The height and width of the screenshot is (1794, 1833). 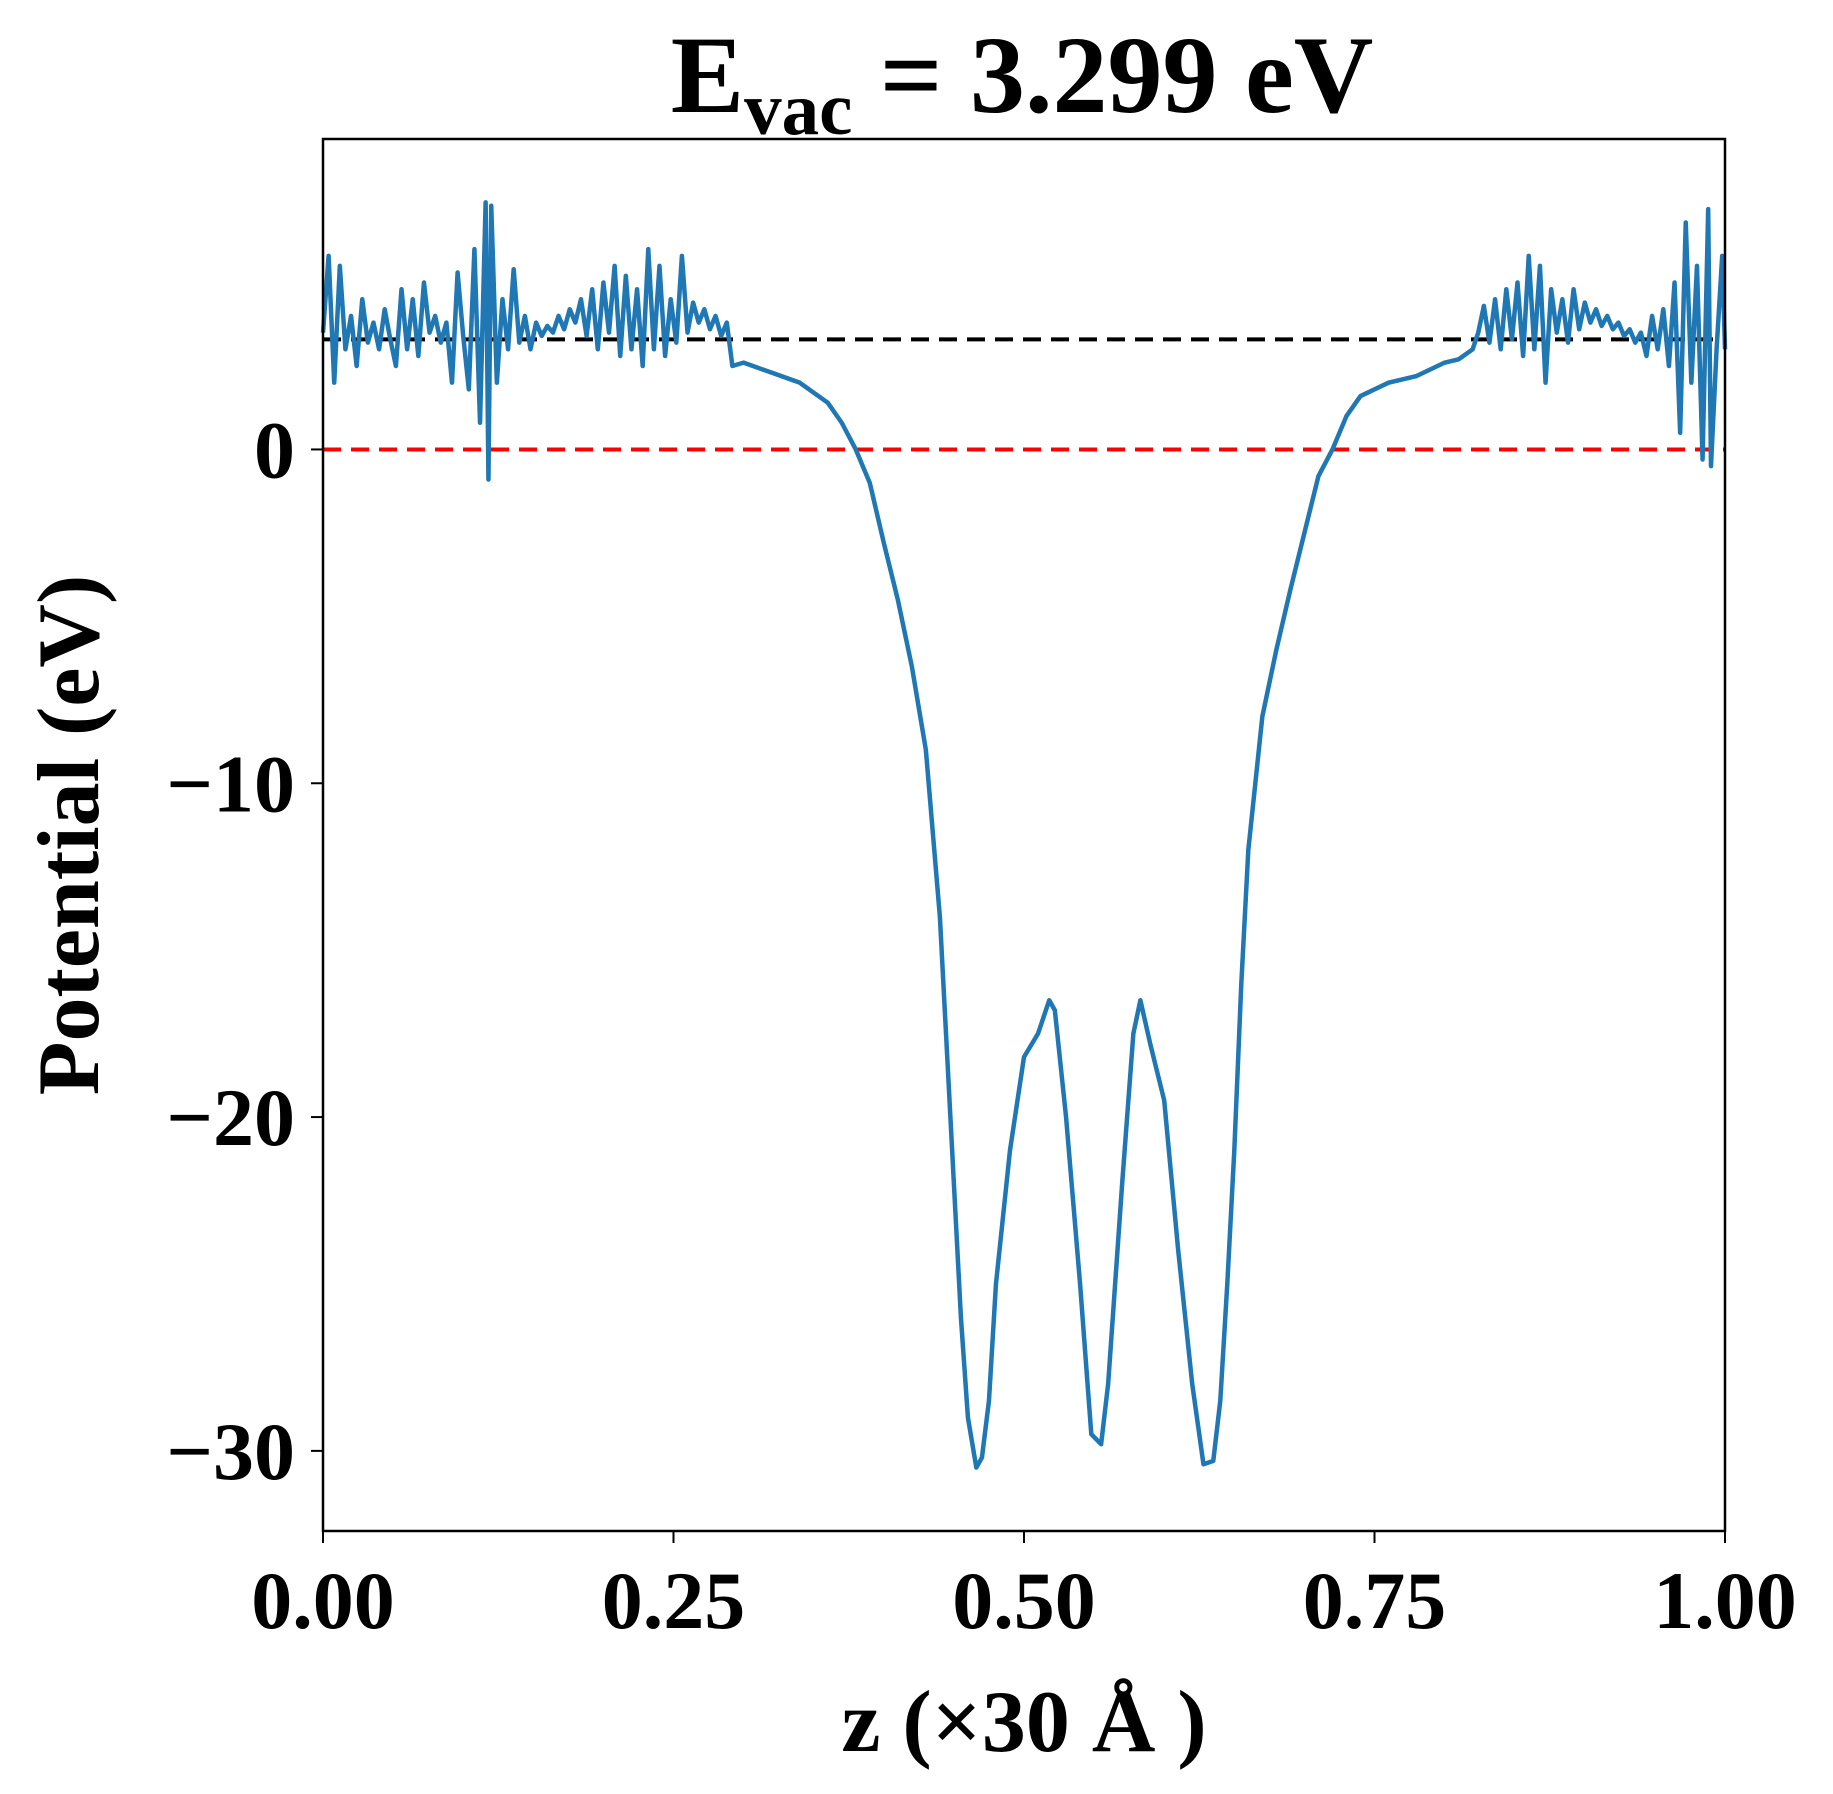 I want to click on x-tick-label: 1.00, so click(x=1725, y=1600).